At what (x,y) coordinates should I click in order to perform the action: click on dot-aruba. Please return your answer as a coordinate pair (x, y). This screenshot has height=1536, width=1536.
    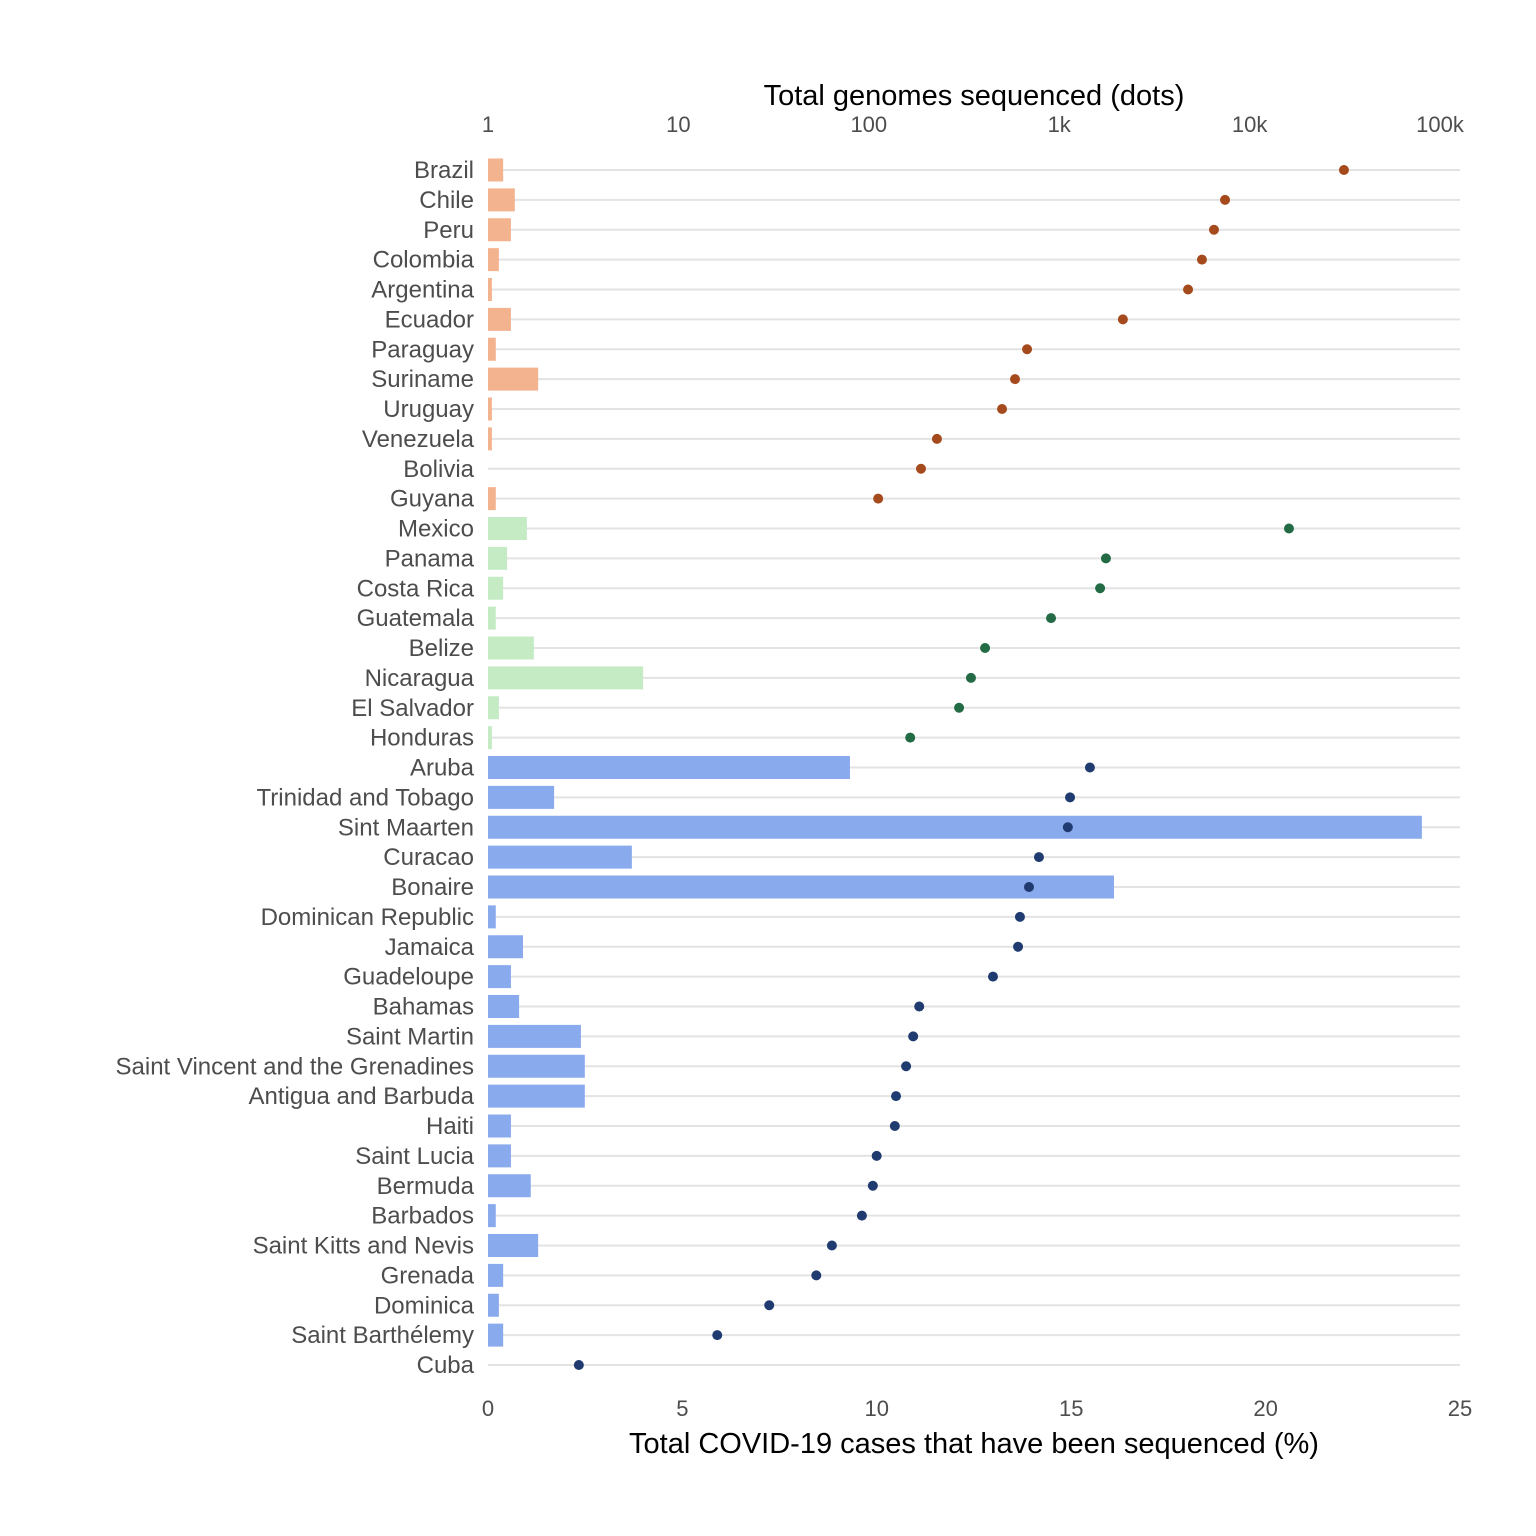
    Looking at the image, I should click on (1089, 767).